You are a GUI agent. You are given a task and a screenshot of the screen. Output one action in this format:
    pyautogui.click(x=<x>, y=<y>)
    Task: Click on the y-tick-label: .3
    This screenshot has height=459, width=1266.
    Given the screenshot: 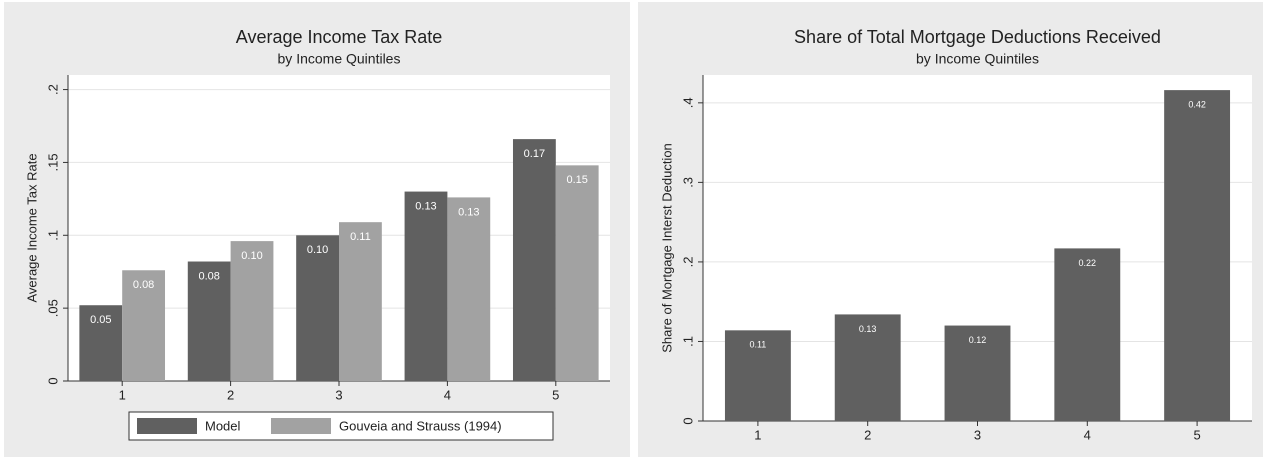 What is the action you would take?
    pyautogui.click(x=687, y=182)
    